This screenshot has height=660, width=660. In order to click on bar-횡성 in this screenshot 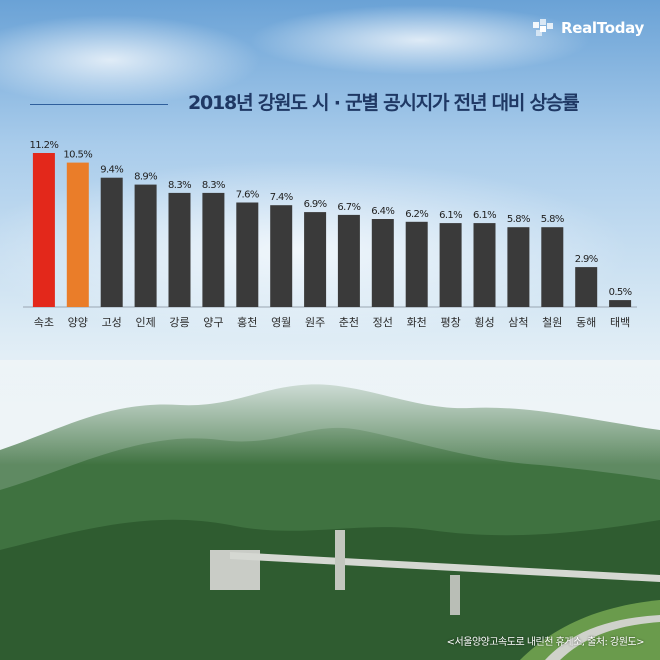, I will do `click(484, 265)`.